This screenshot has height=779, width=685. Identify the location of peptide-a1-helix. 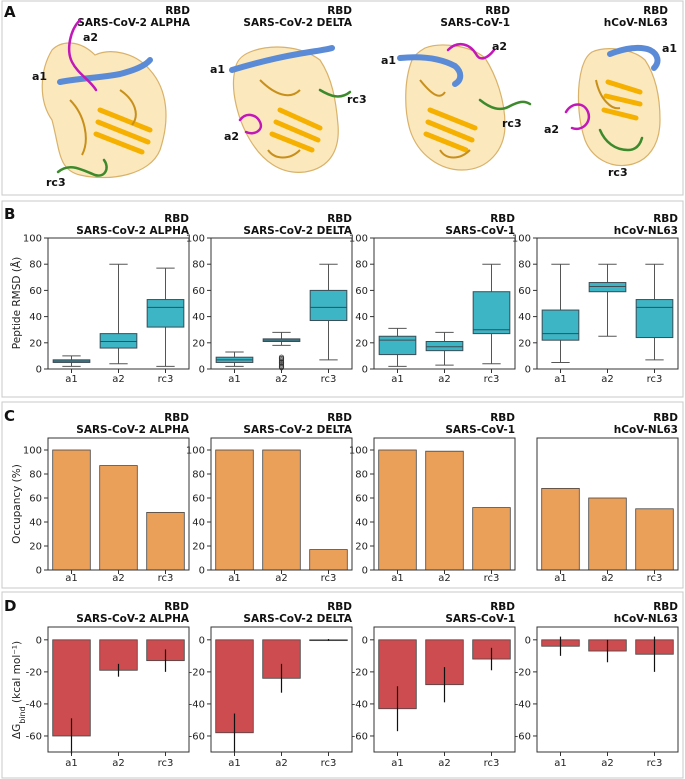
(282, 59).